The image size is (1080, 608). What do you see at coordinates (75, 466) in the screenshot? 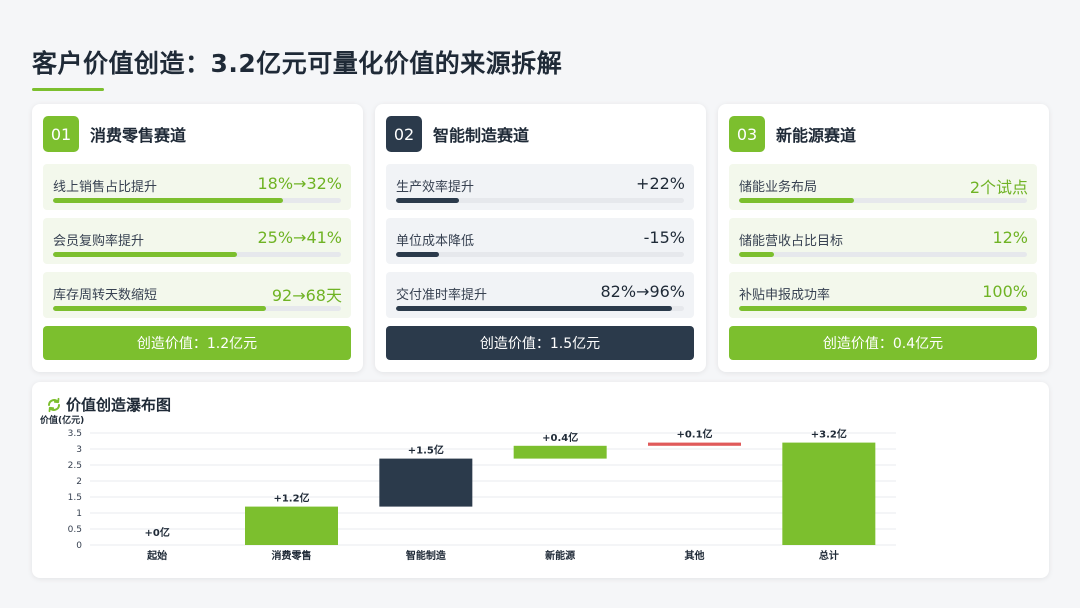
I see `y-tick-label: 2.5` at bounding box center [75, 466].